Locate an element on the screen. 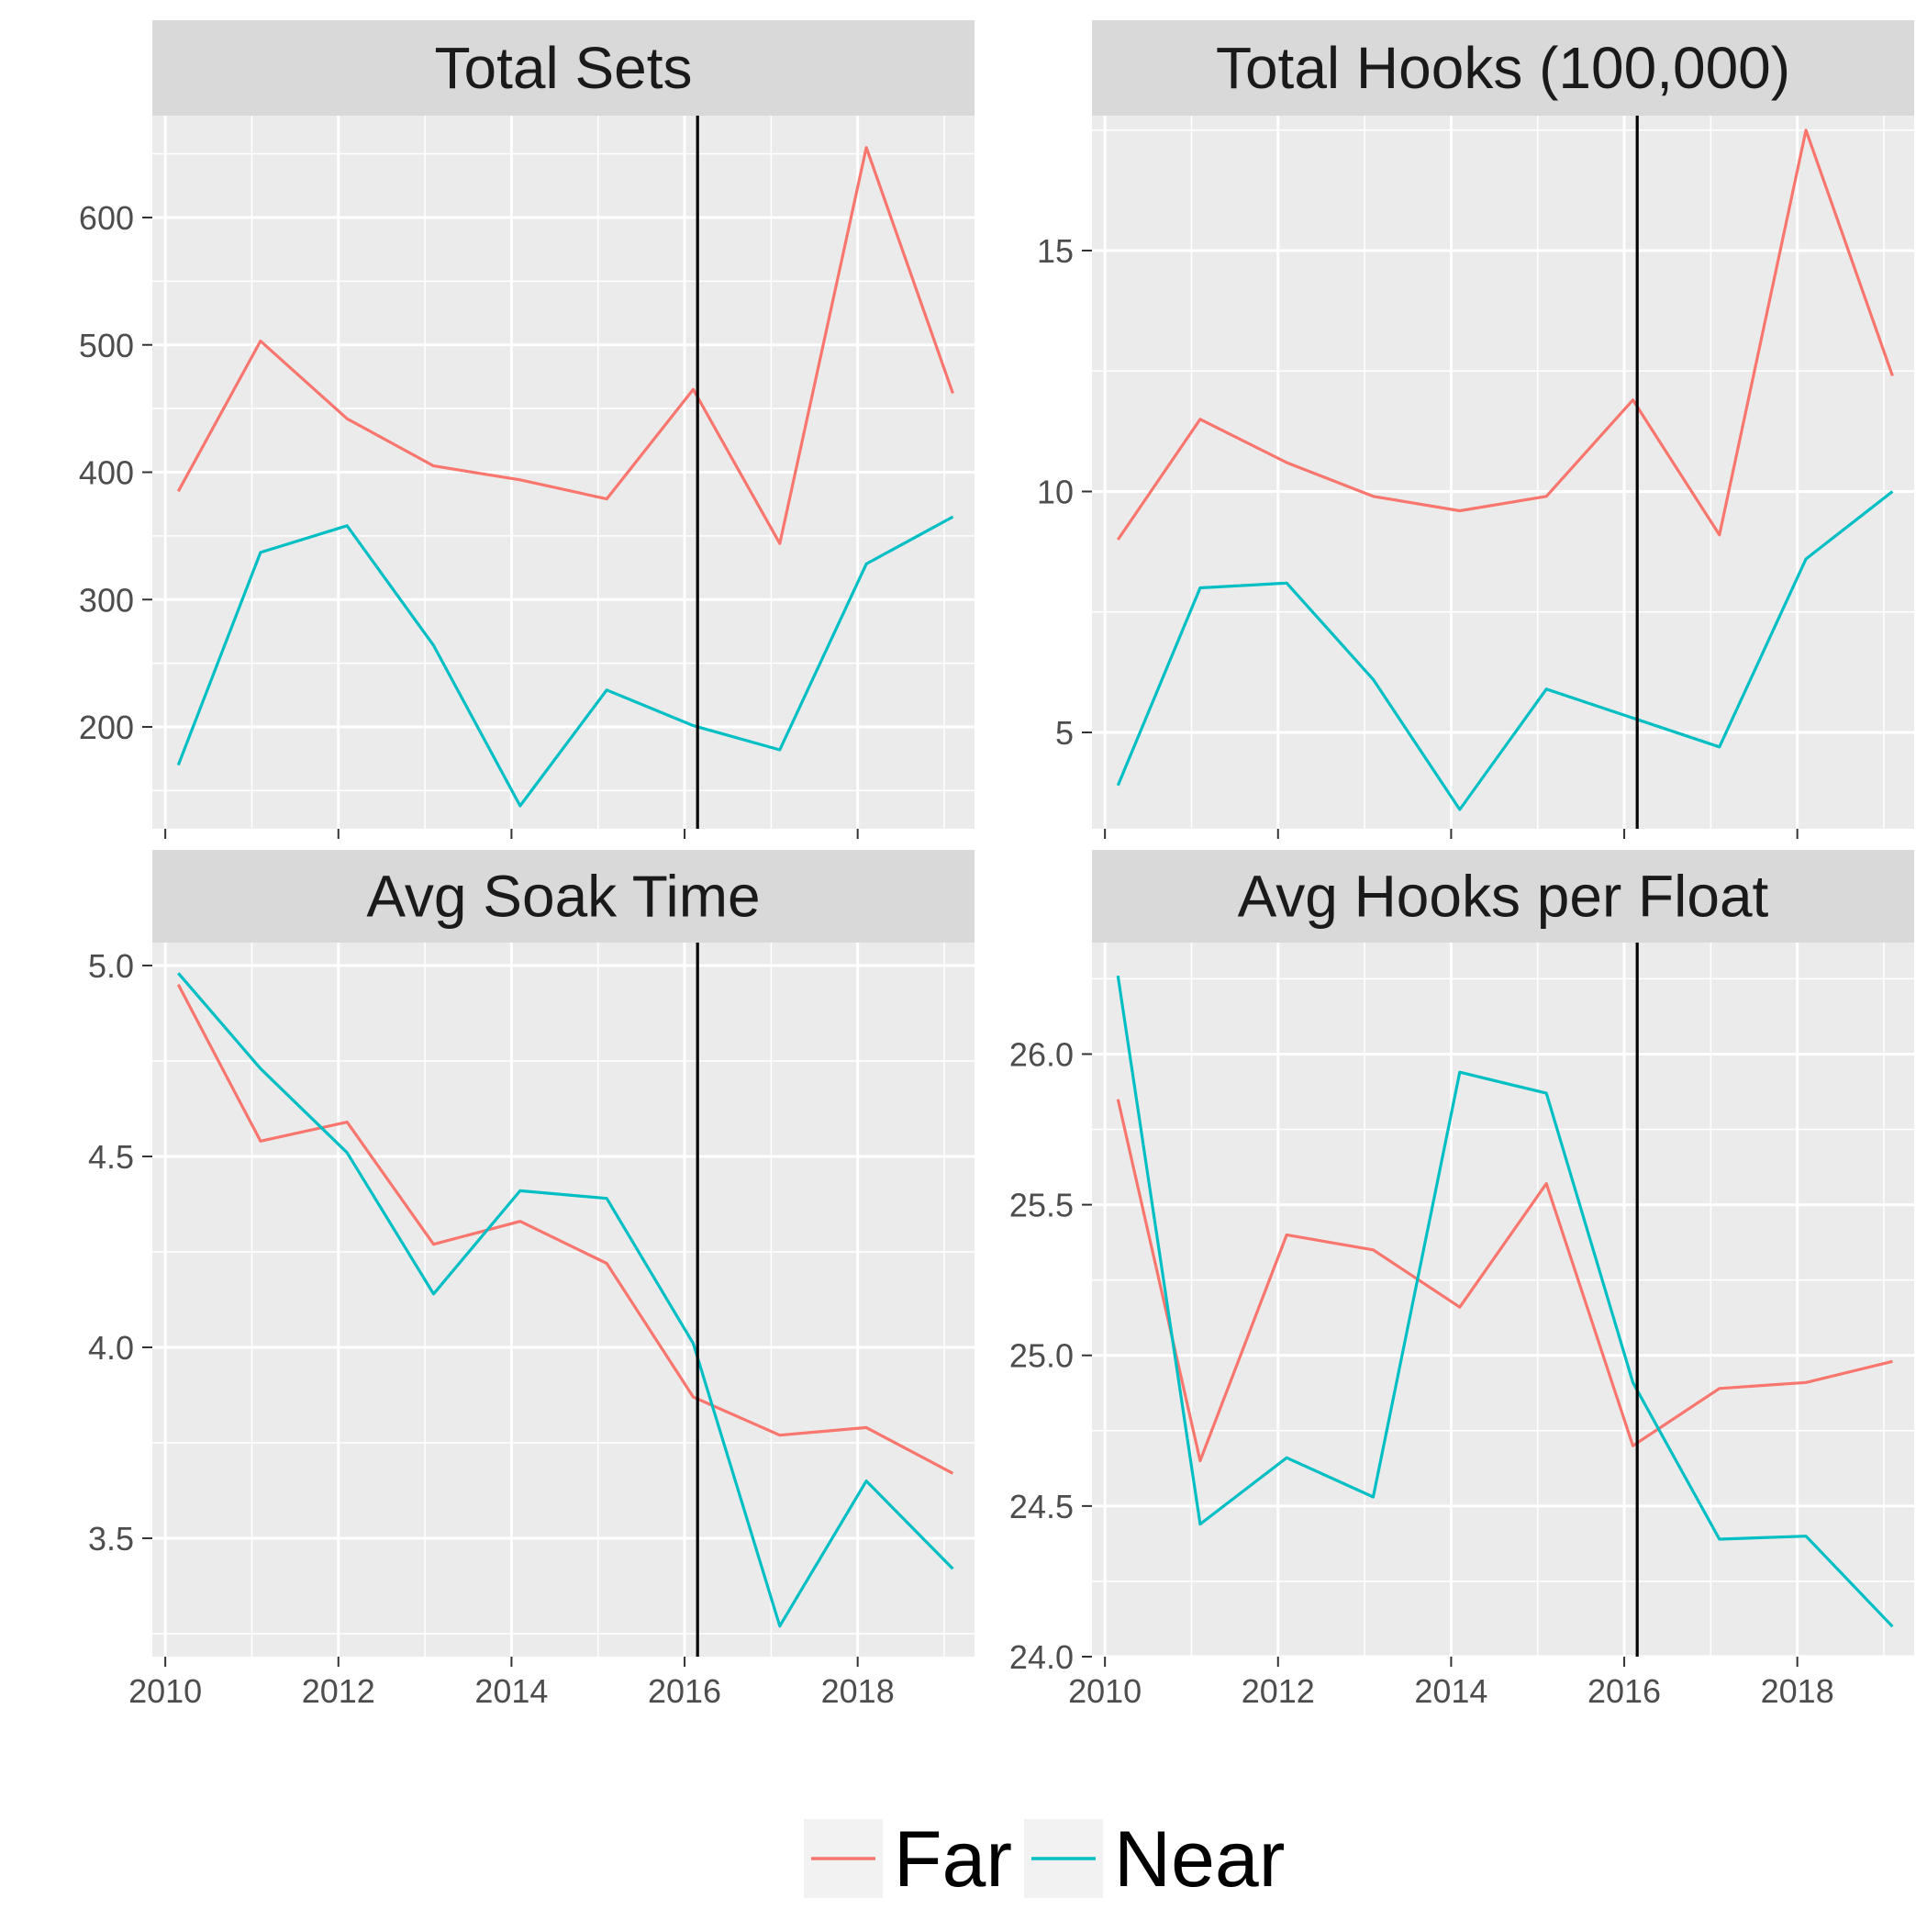 This screenshot has width=1927, height=1932. y-tick-label: 24.5 is located at coordinates (1041, 1506).